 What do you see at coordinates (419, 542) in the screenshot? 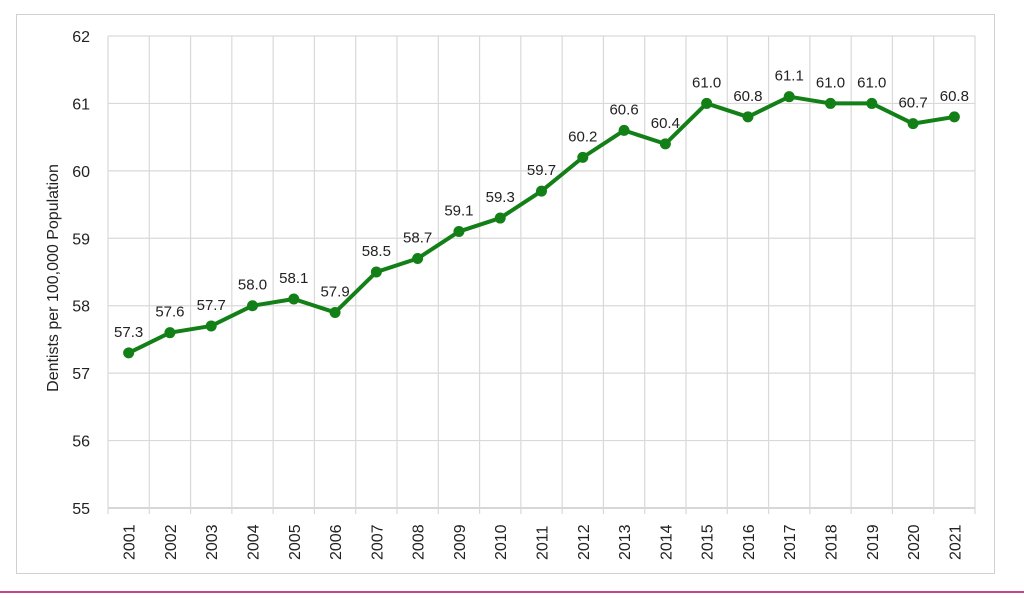
I see `x-tick-label: 2008` at bounding box center [419, 542].